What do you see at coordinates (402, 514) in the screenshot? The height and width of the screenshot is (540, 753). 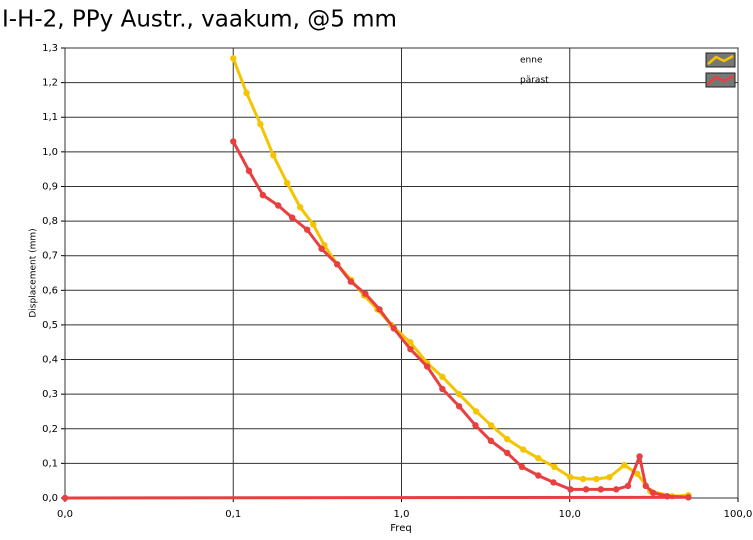 I see `x-tick-label: 1,0` at bounding box center [402, 514].